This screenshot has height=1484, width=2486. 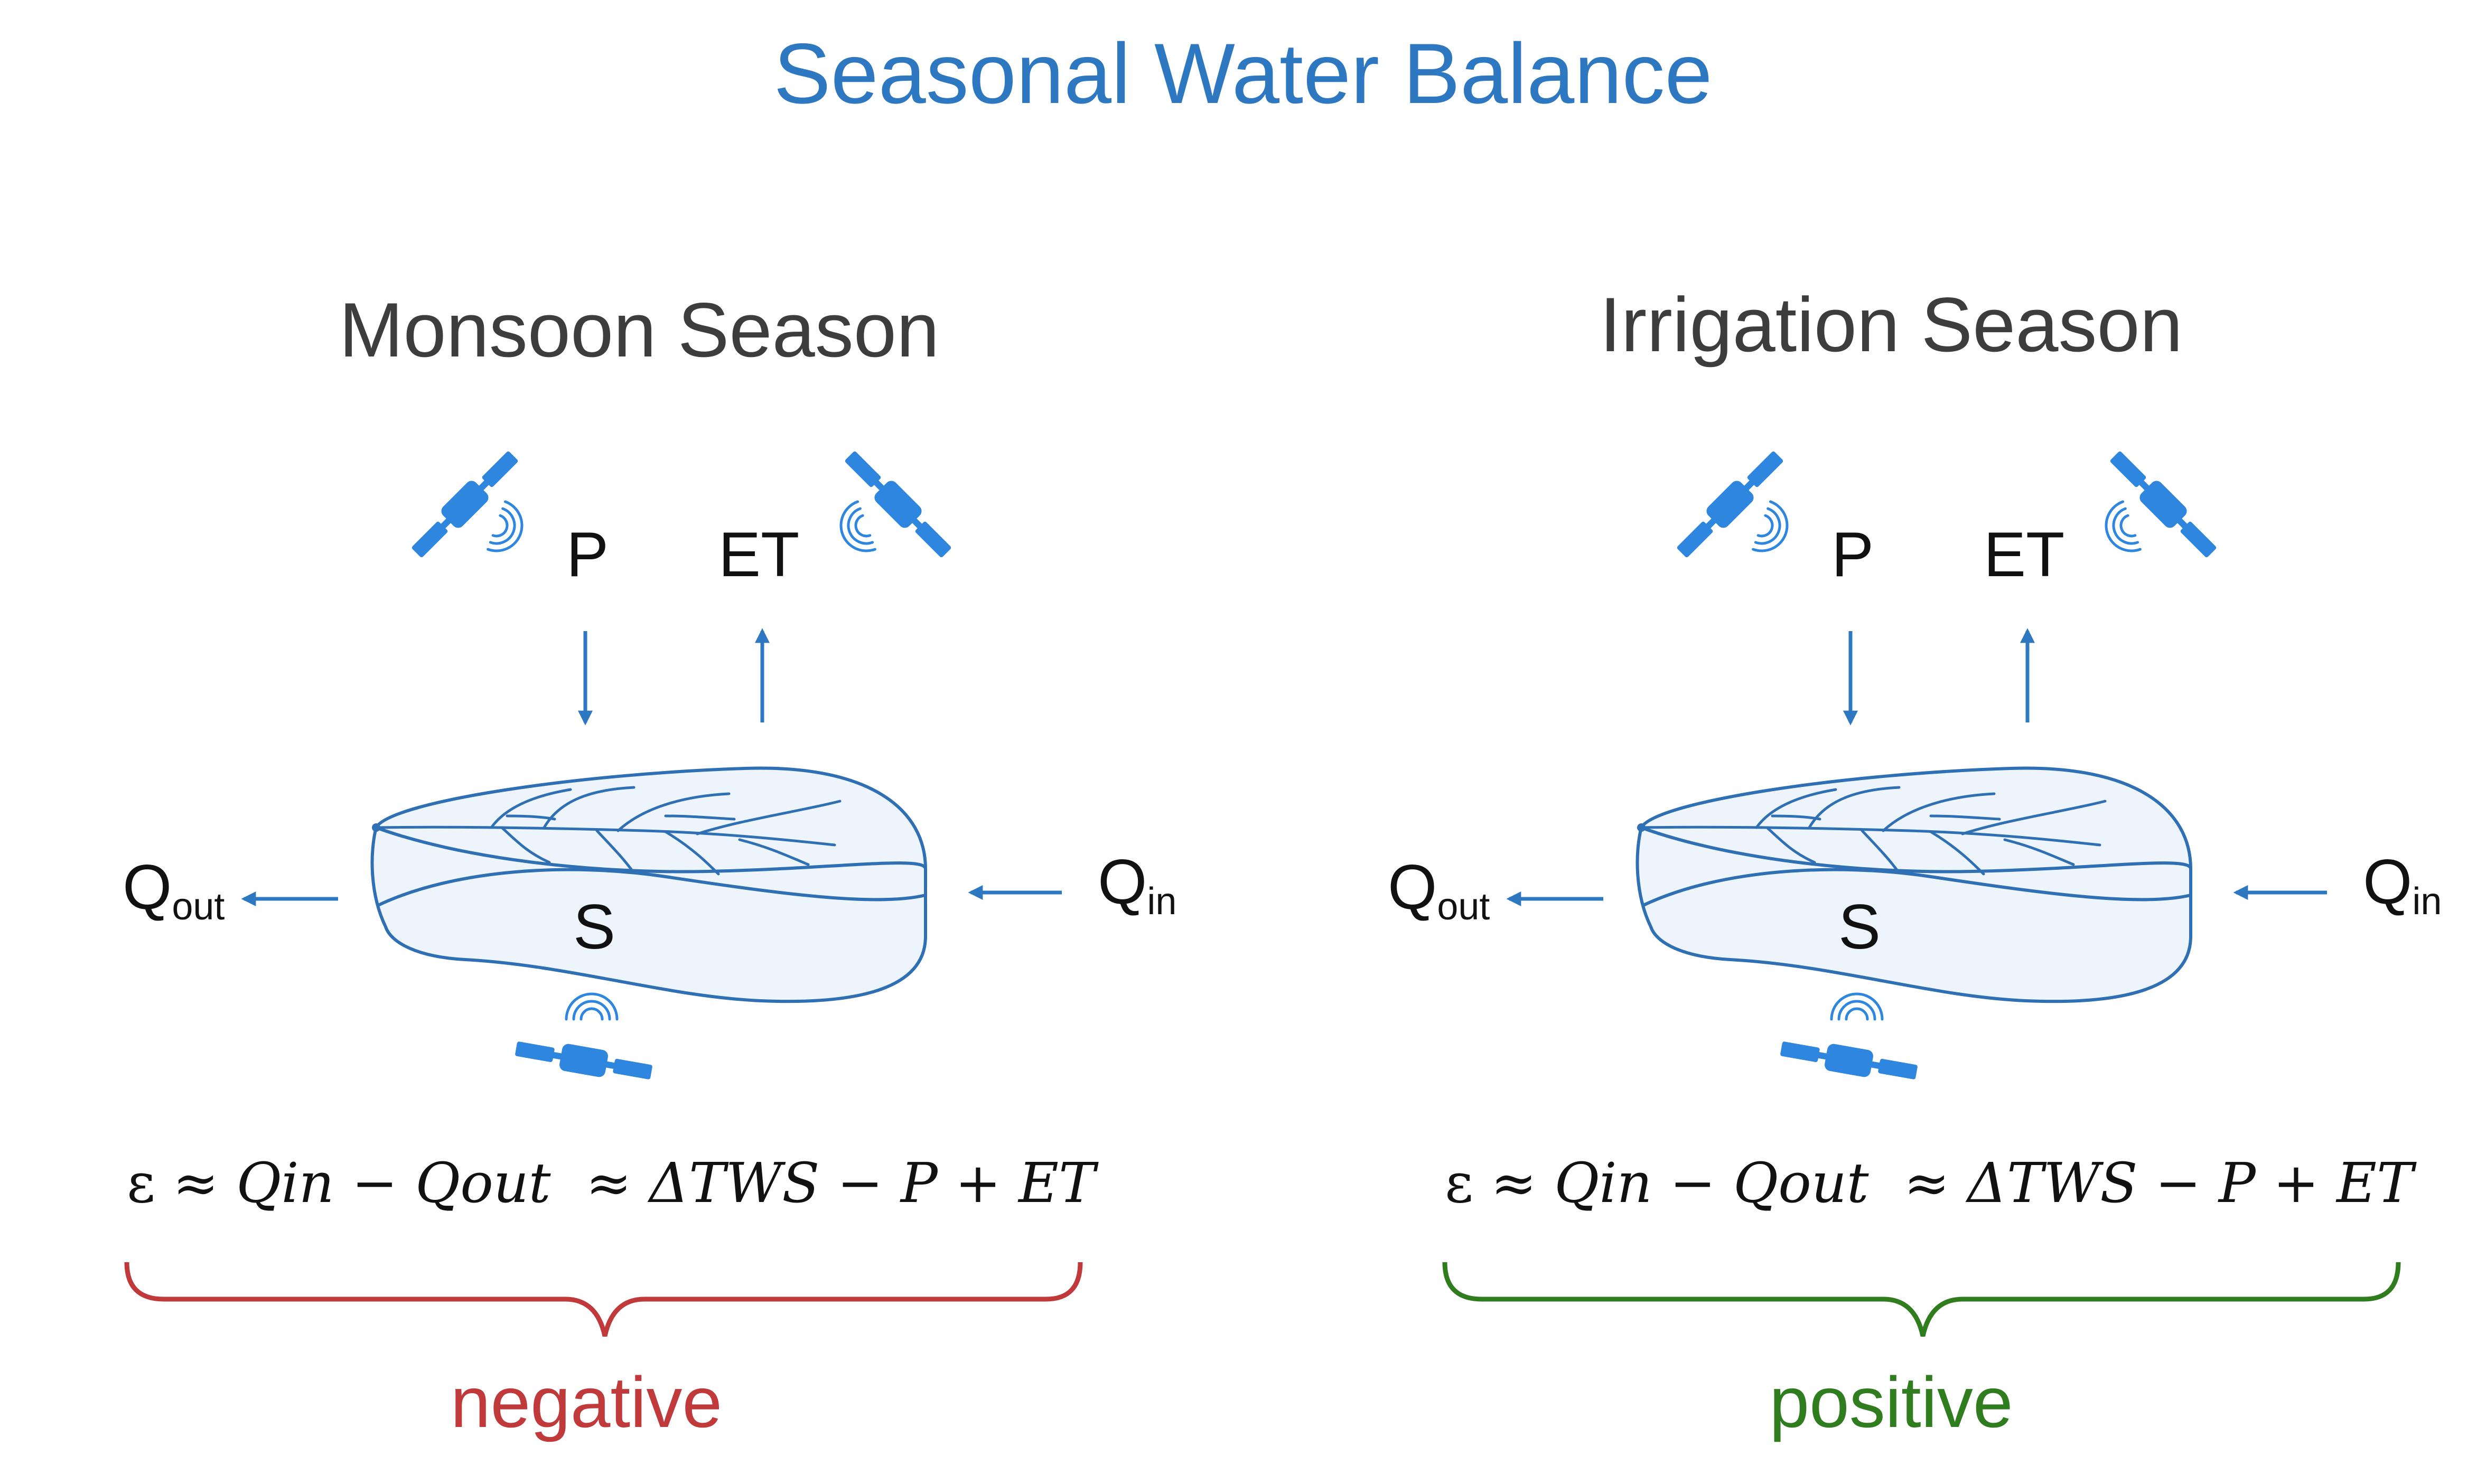 What do you see at coordinates (587, 1402) in the screenshot?
I see `sign-label-negative: negative` at bounding box center [587, 1402].